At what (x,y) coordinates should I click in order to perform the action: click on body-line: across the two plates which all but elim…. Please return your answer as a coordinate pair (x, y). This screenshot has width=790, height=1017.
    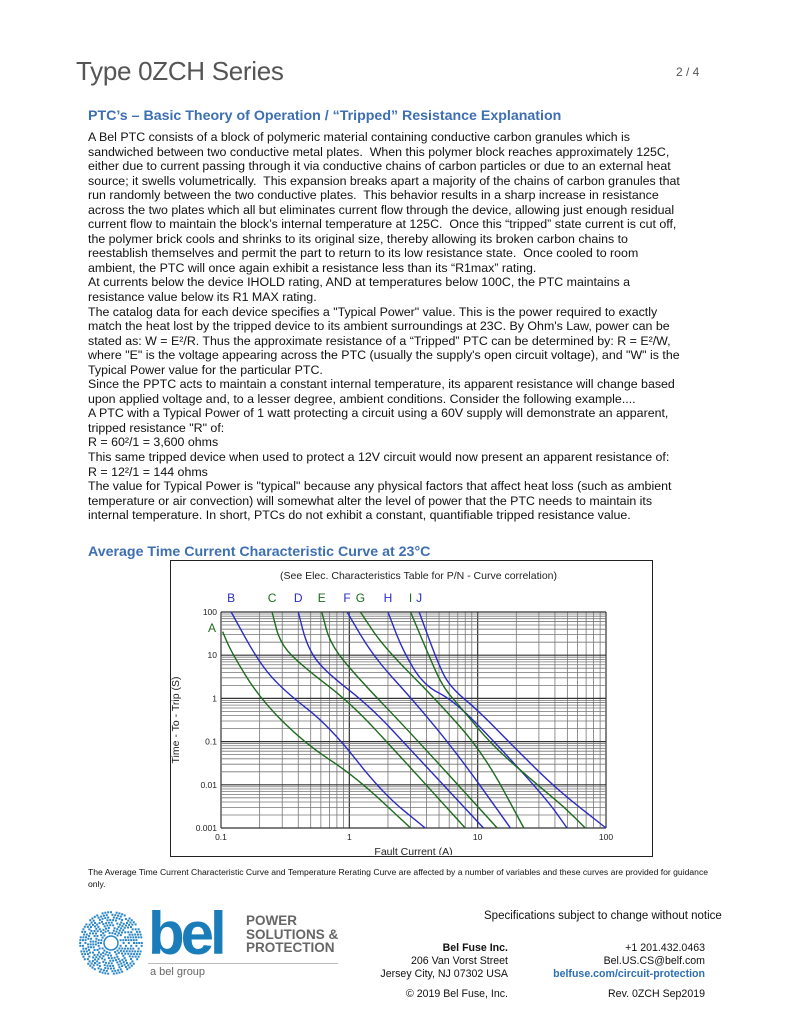
    Looking at the image, I should click on (381, 209).